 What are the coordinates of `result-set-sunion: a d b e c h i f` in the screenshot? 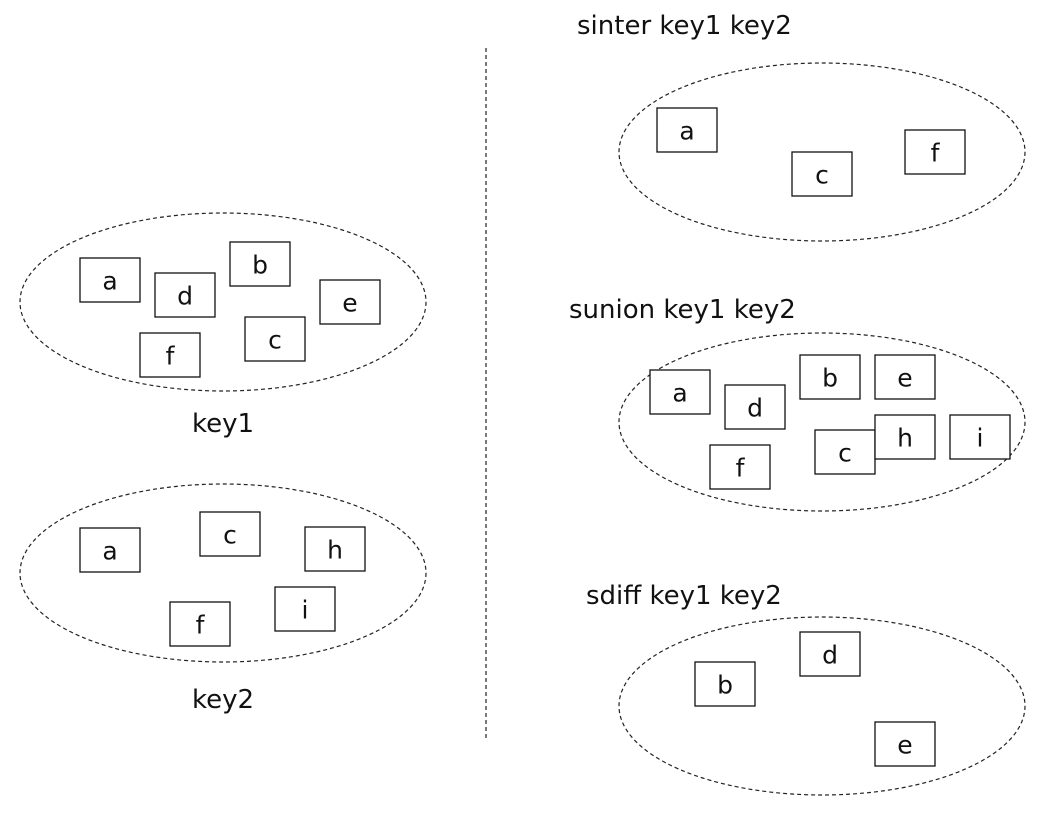 It's located at (822, 422).